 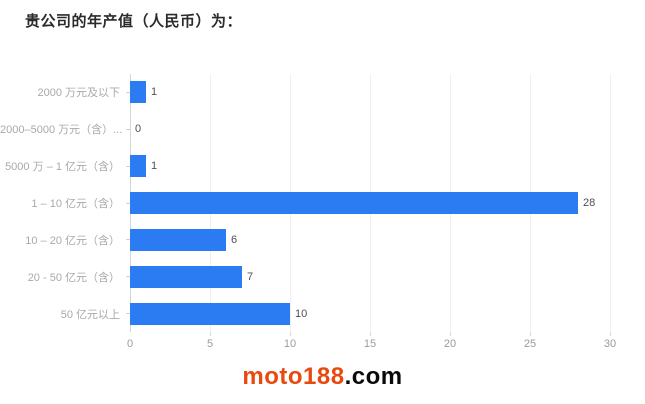 What do you see at coordinates (589, 203) in the screenshot?
I see `value-label: 28` at bounding box center [589, 203].